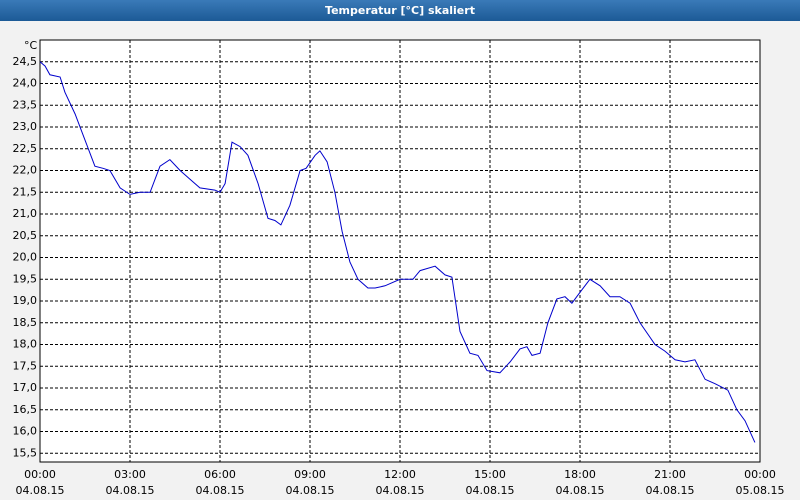  What do you see at coordinates (25, 104) in the screenshot?
I see `y-tick-label: 23,5` at bounding box center [25, 104].